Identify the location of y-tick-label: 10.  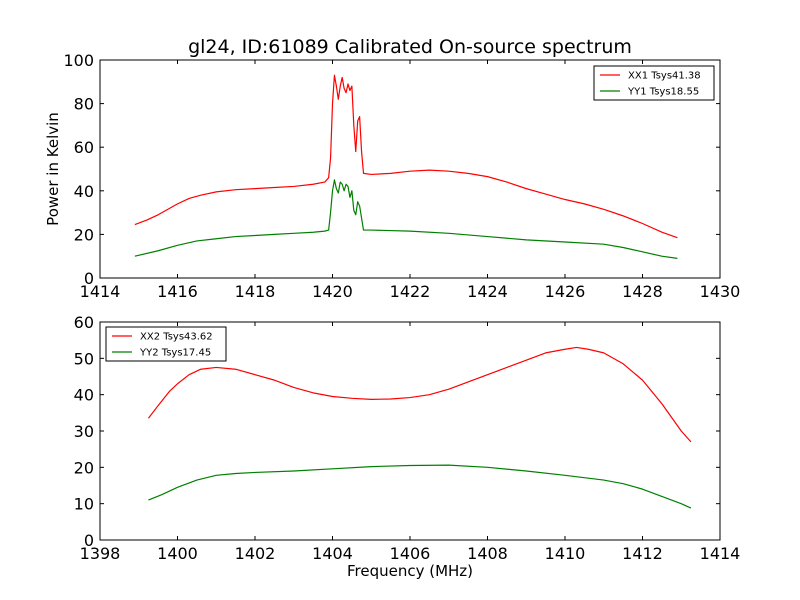
(84, 504).